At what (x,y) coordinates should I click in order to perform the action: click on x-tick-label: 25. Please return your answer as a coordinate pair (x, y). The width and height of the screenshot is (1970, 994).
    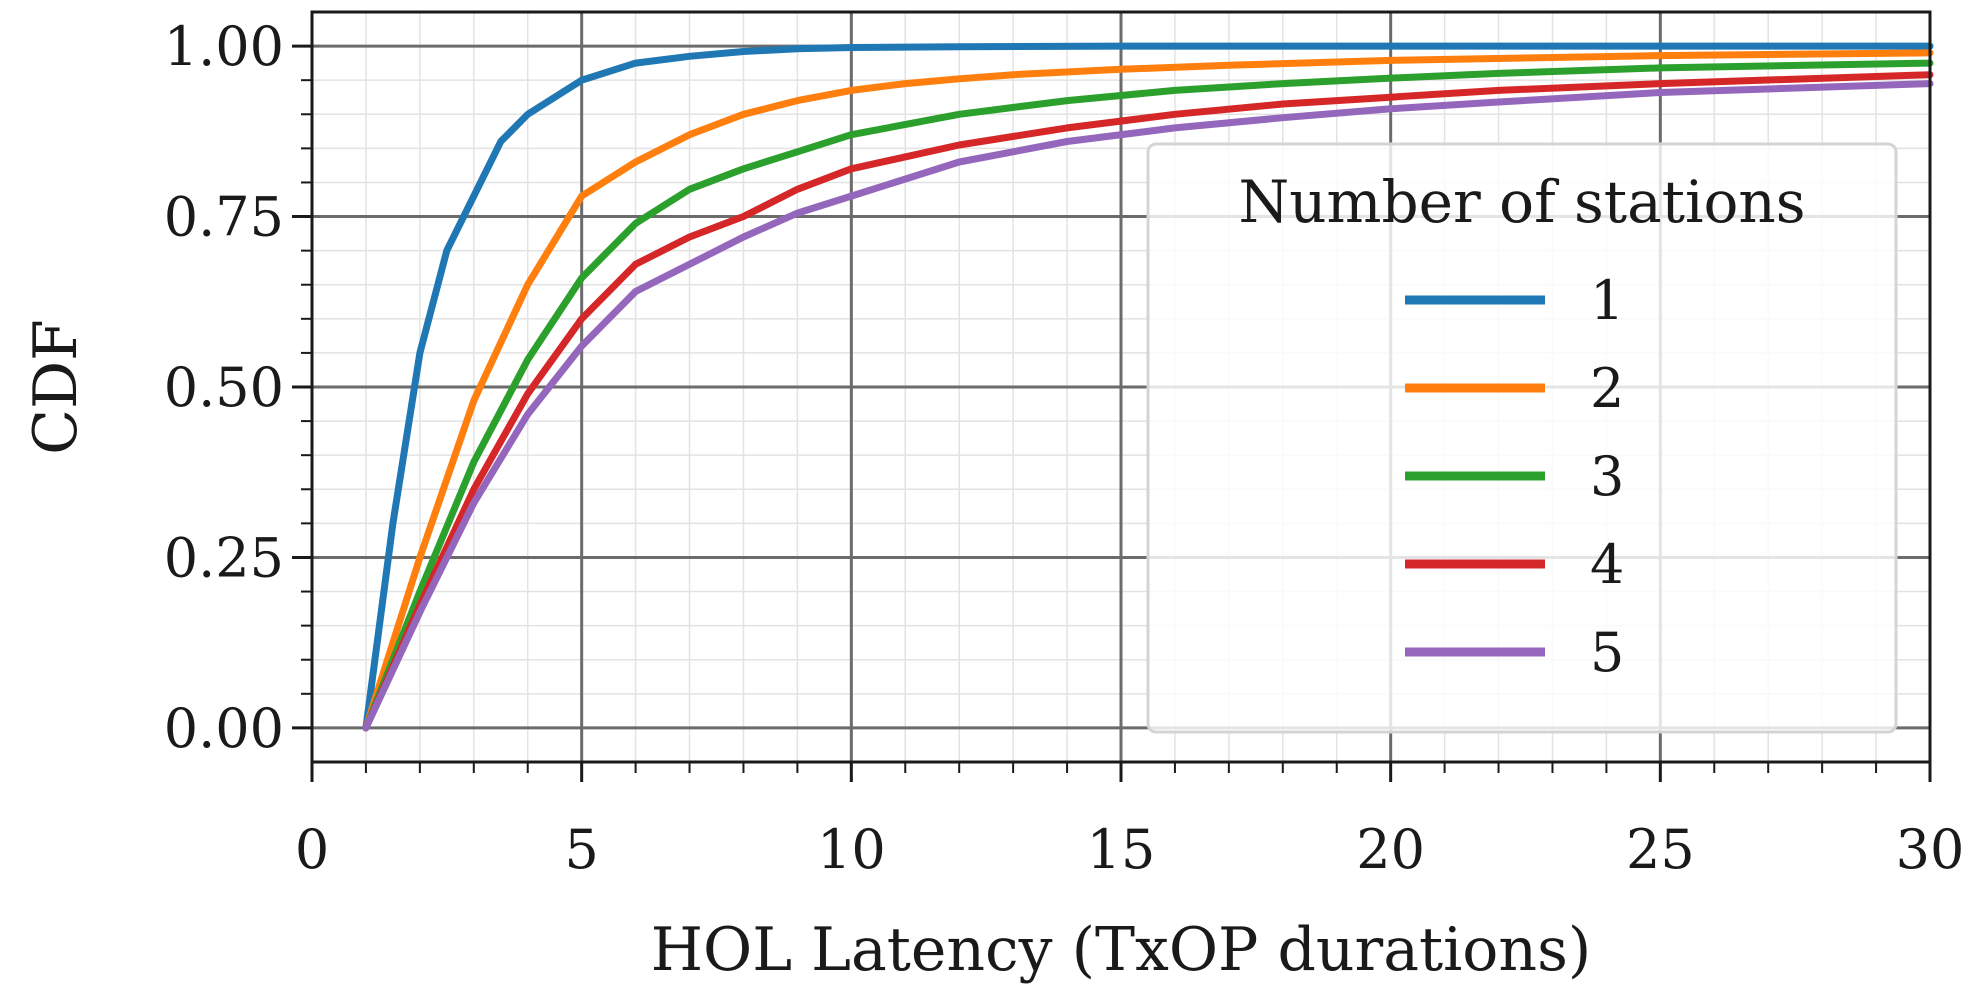
    Looking at the image, I should click on (1660, 849).